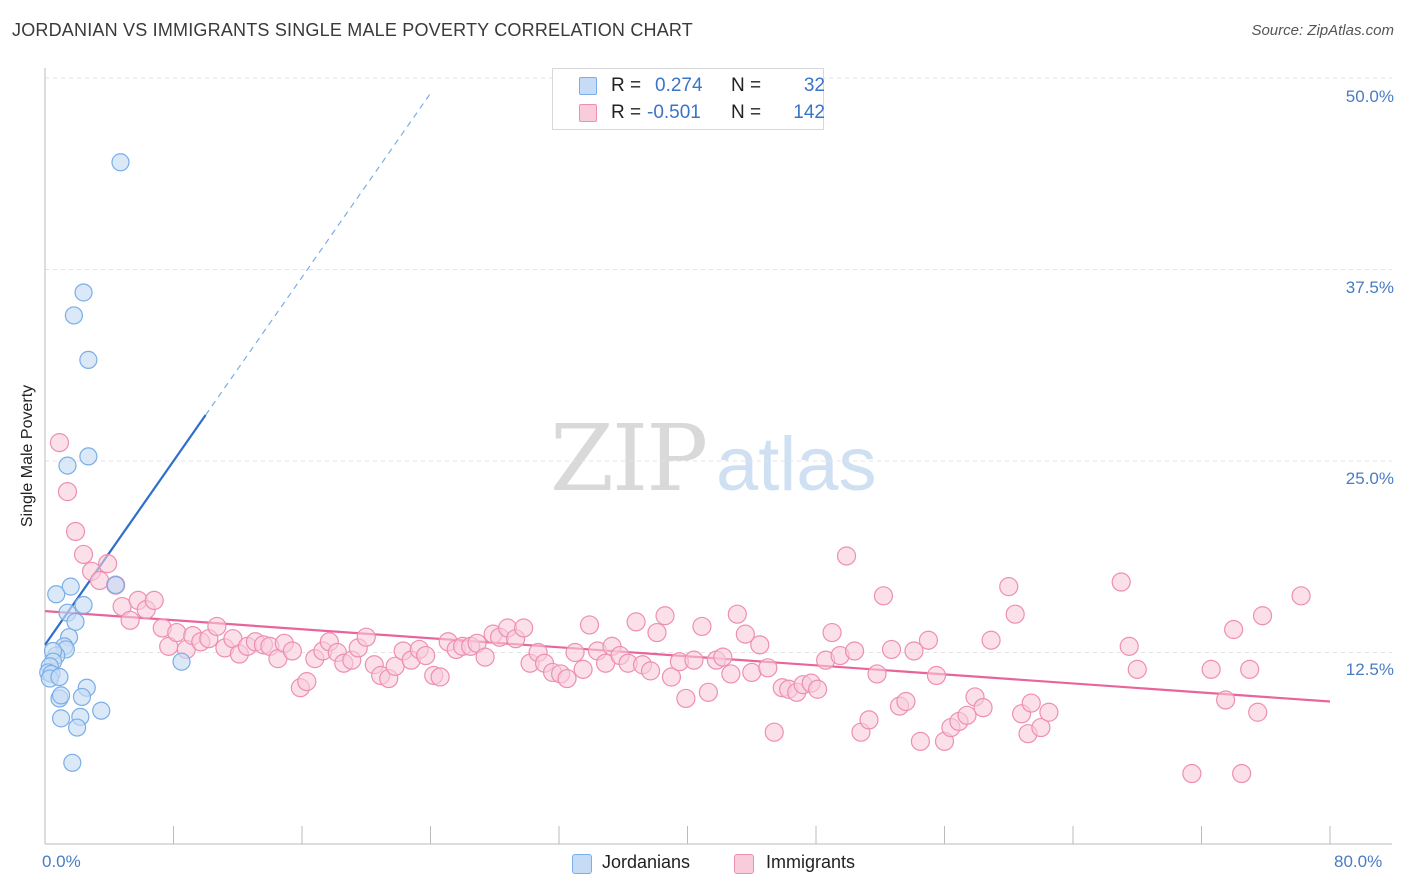 This screenshot has width=1406, height=892. What do you see at coordinates (61, 861) in the screenshot?
I see `x-tick-label-min: 0.0%` at bounding box center [61, 861].